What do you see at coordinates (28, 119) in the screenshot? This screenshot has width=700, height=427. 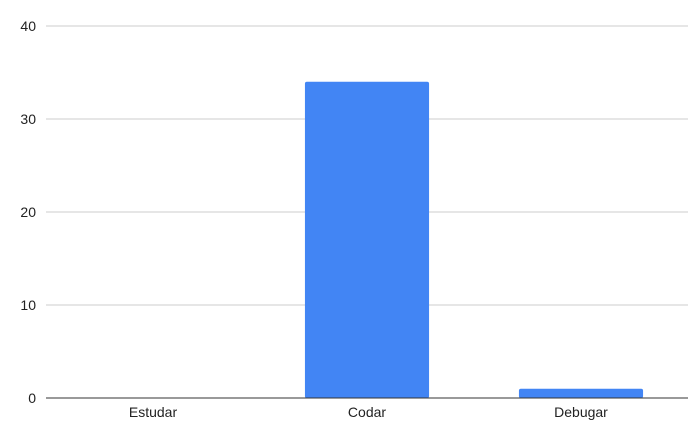 I see `y-tick-label: 30` at bounding box center [28, 119].